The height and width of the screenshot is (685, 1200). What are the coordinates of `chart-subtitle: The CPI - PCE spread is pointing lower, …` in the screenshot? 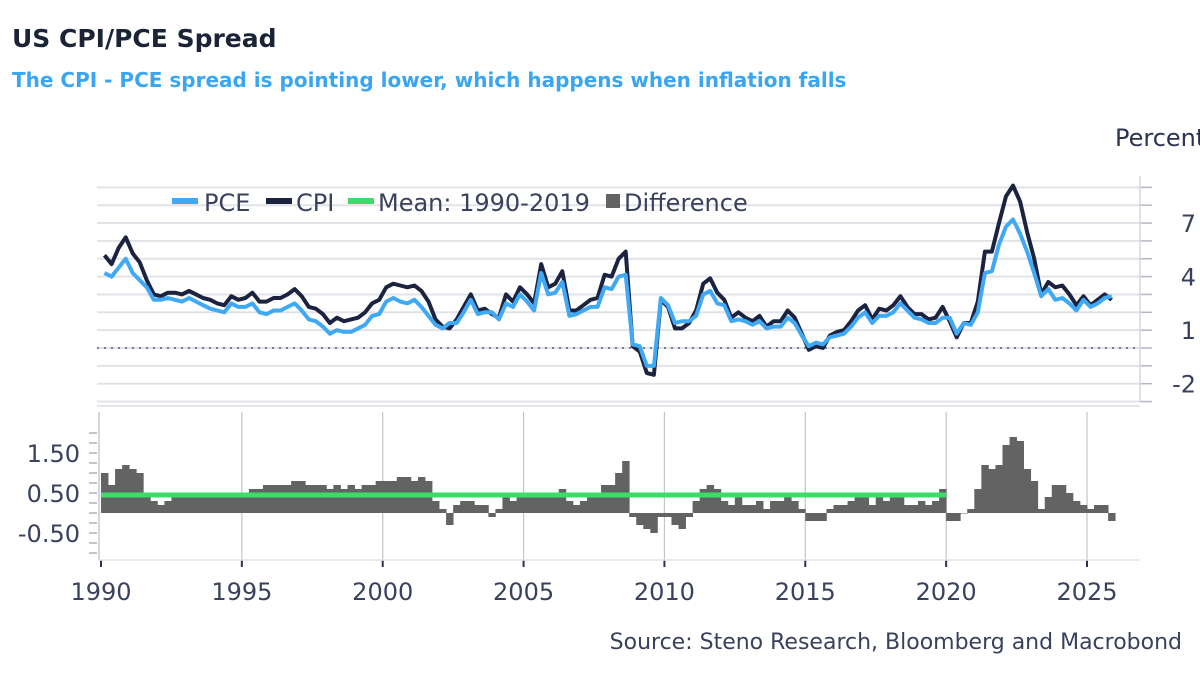 It's located at (429, 80).